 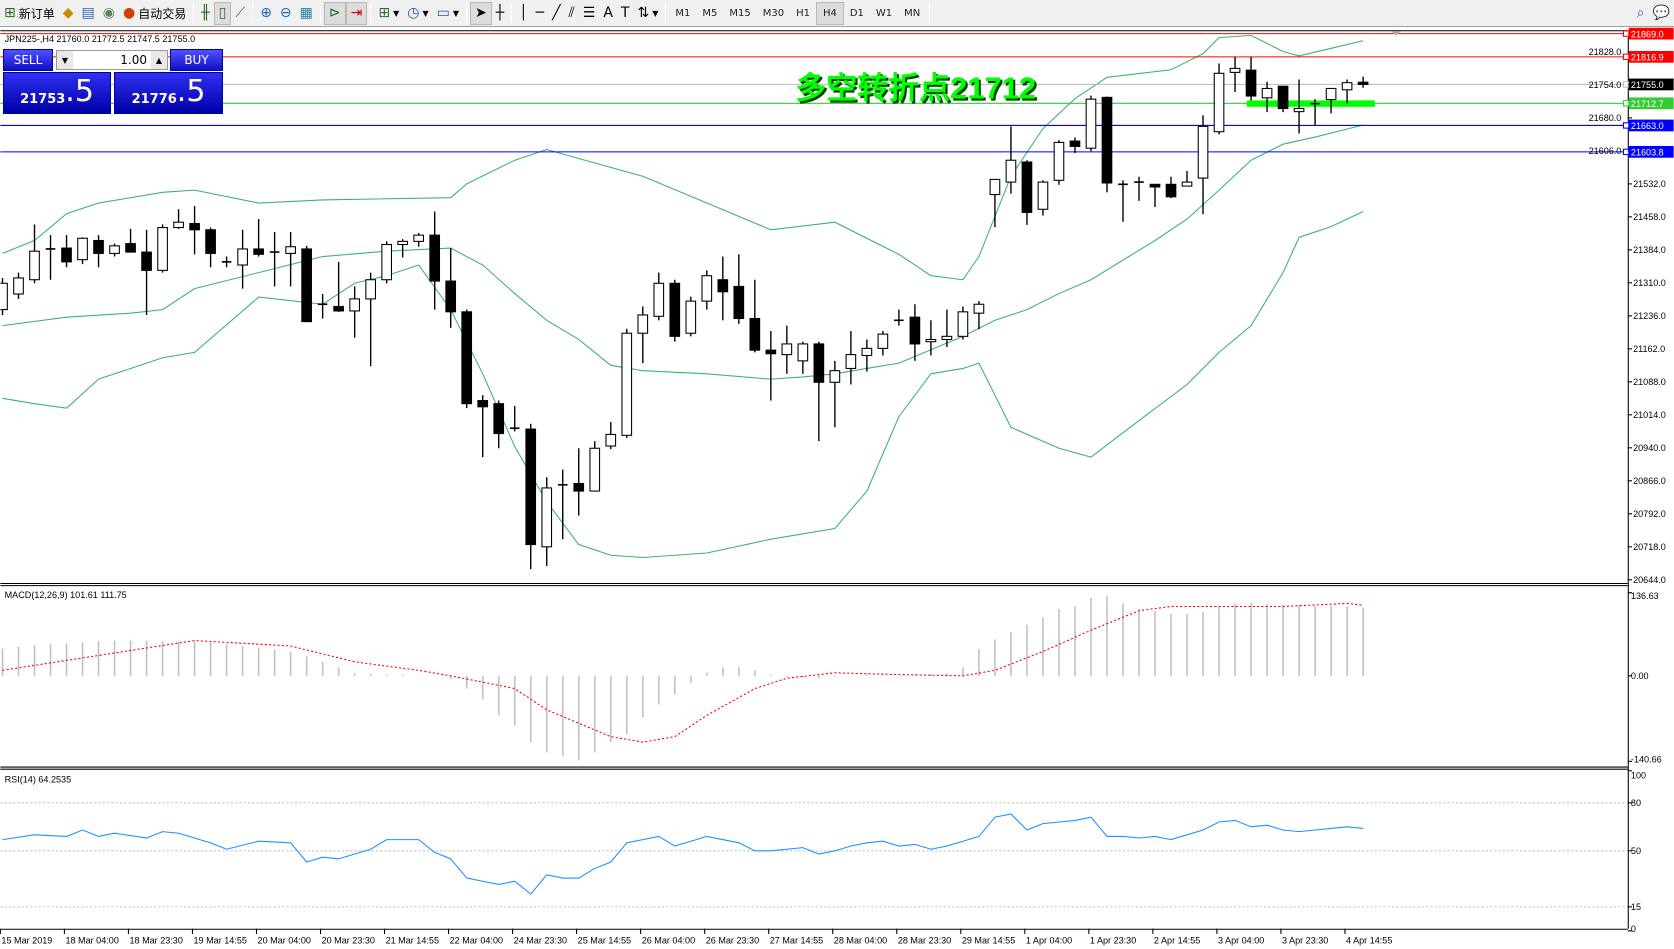 I want to click on auto-scroll-button: ⊳, so click(x=334, y=13).